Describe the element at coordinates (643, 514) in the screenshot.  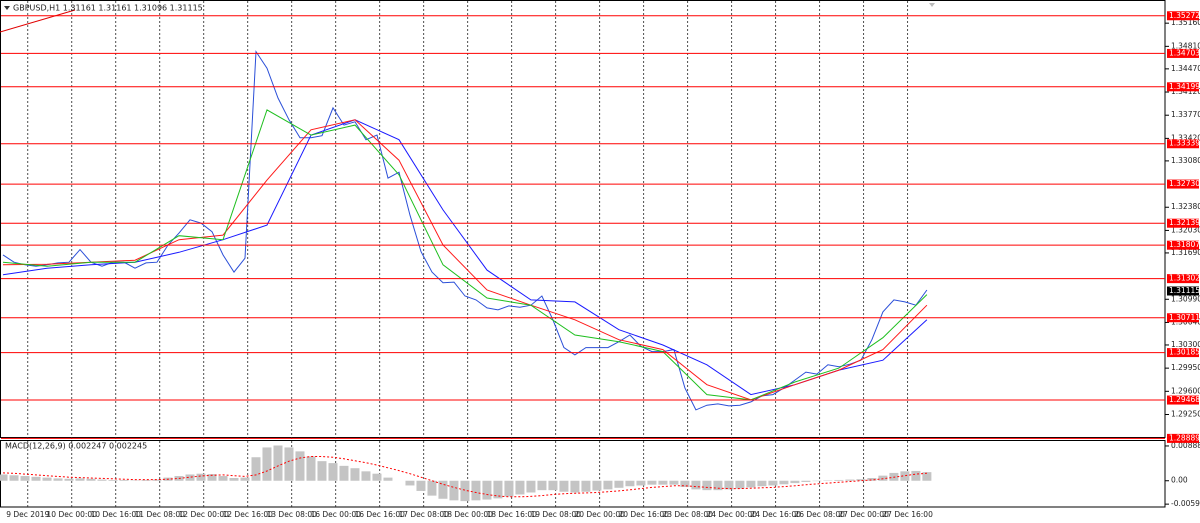
I see `x-tick-label: 20 Dec 16:00` at that location.